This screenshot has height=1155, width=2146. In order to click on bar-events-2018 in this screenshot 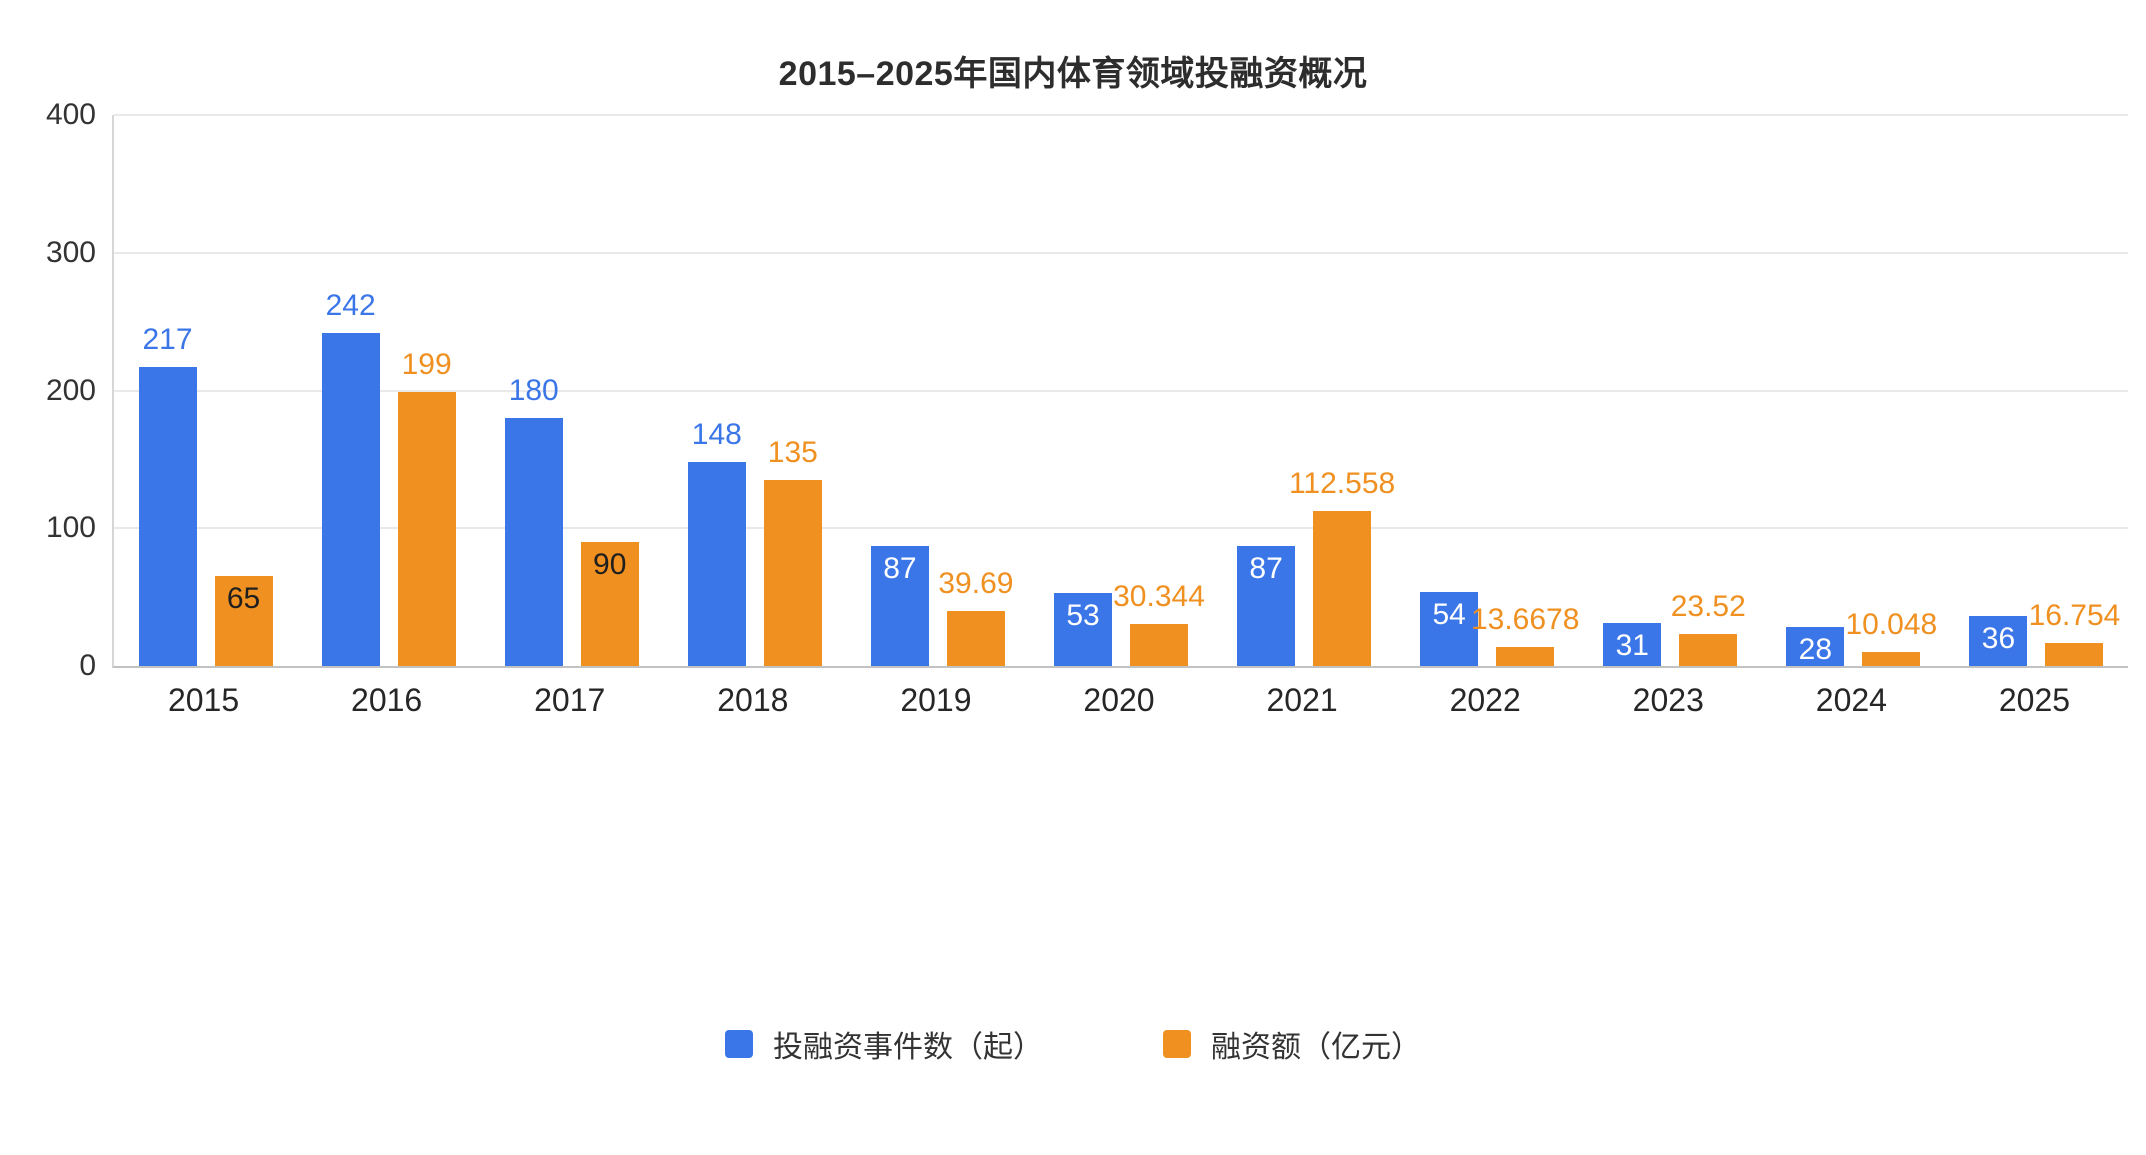, I will do `click(716, 564)`.